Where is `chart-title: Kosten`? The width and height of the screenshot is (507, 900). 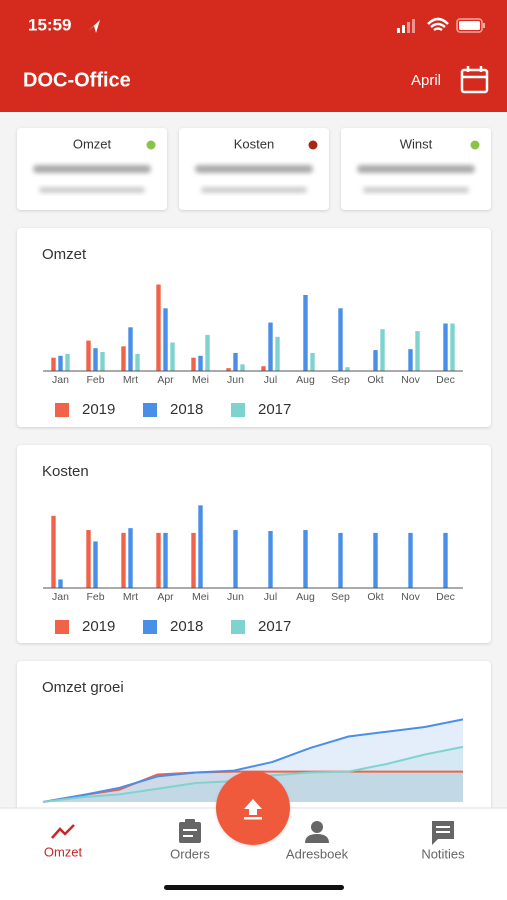
chart-title: Kosten is located at coordinates (65, 471).